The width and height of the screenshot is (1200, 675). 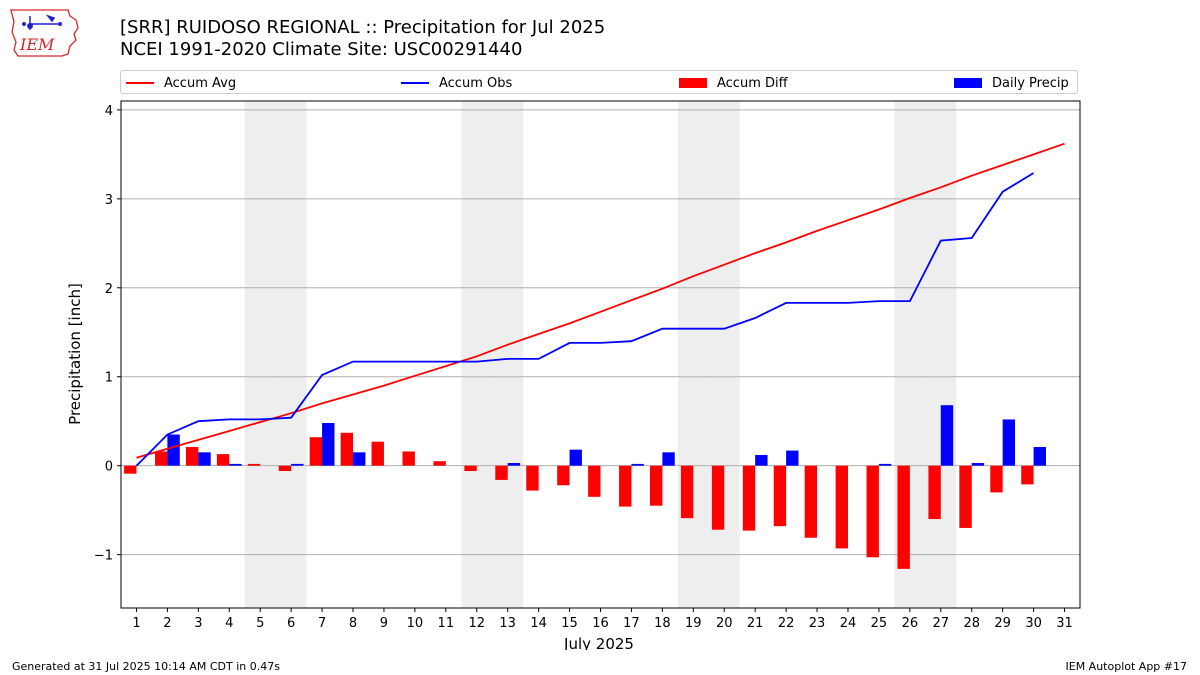 I want to click on x-tick-label-10: 10, so click(x=415, y=623).